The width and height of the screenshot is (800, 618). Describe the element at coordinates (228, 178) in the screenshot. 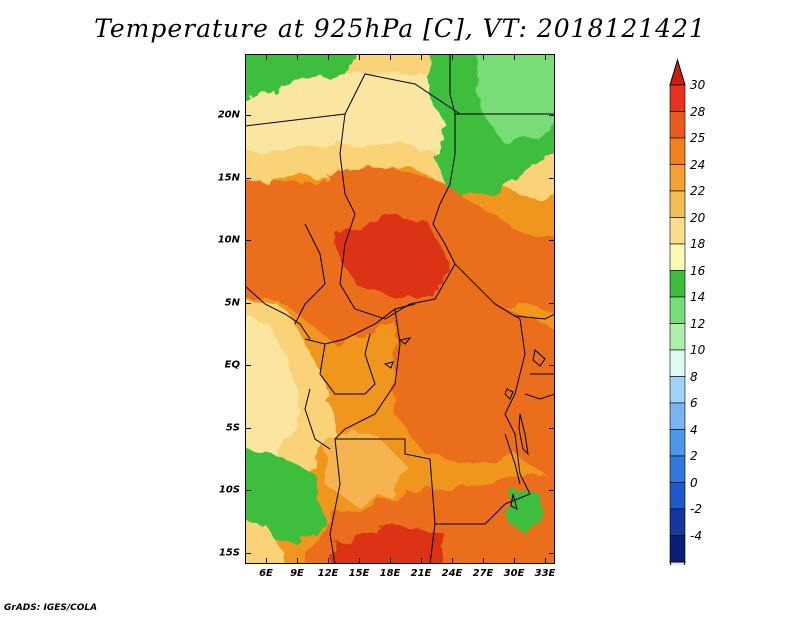

I see `lat-label-15n: 15N` at that location.